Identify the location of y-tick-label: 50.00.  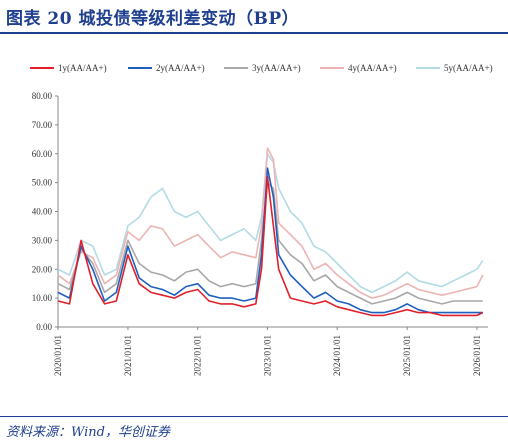
(42, 183).